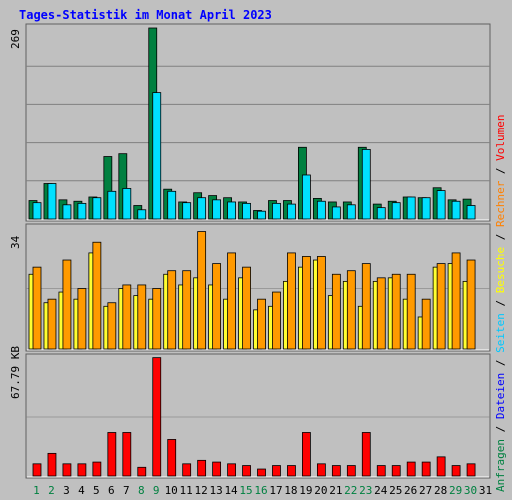 Image resolution: width=512 pixels, height=500 pixels. What do you see at coordinates (145, 15) in the screenshot?
I see `chart-title: Tages-Statistik im Monat April 2023` at bounding box center [145, 15].